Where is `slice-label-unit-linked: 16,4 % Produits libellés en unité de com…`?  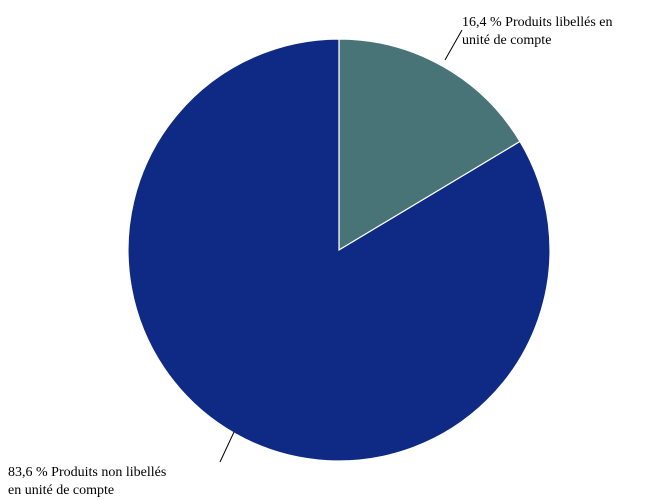 slice-label-unit-linked: 16,4 % Produits libellés en unité de com… is located at coordinates (528, 38).